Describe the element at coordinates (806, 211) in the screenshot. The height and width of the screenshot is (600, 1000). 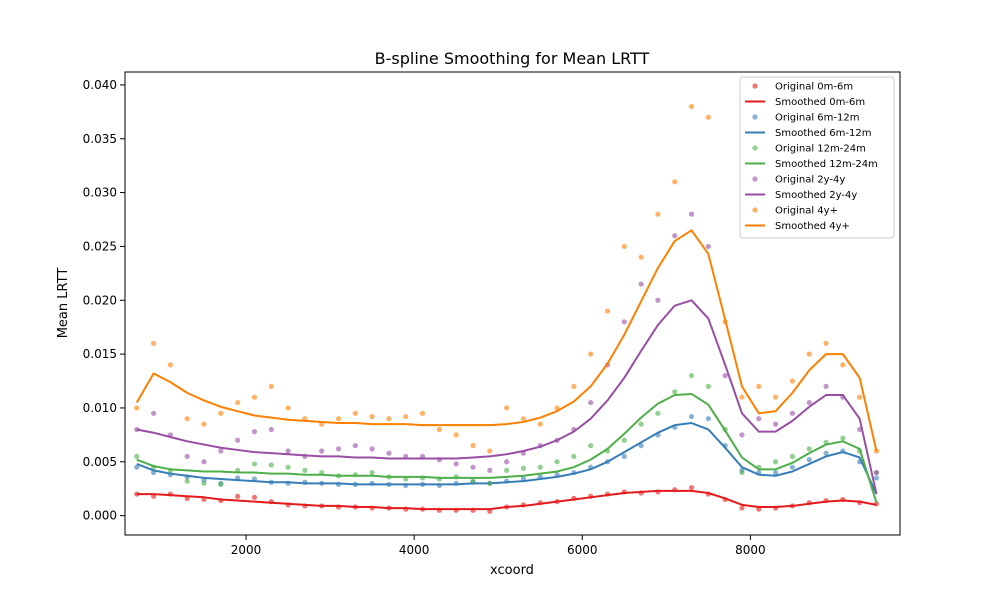
I see `legend-label: Original 4y+` at that location.